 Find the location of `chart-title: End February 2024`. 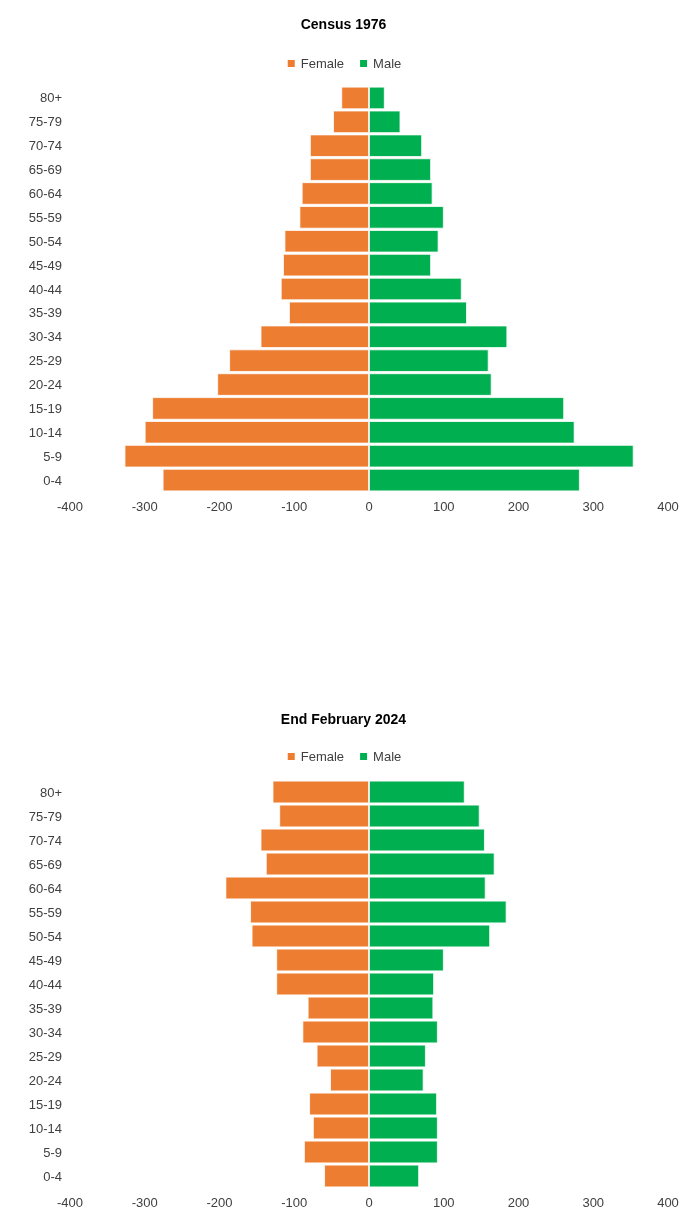

chart-title: End February 2024 is located at coordinates (343, 719).